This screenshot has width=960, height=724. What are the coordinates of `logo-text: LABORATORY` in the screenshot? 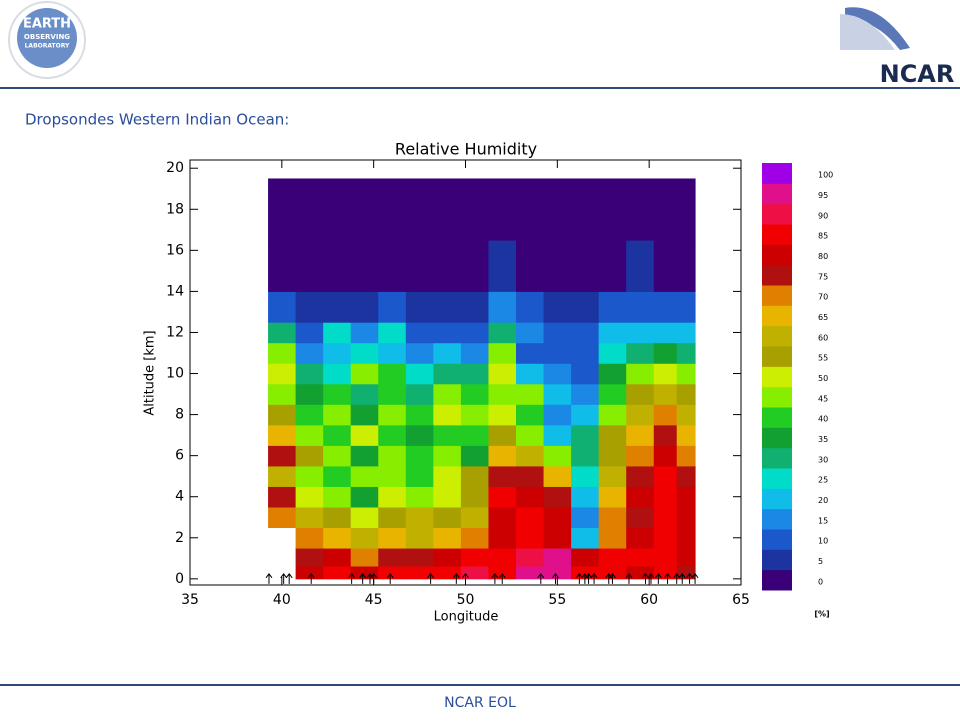 It's located at (47, 46).